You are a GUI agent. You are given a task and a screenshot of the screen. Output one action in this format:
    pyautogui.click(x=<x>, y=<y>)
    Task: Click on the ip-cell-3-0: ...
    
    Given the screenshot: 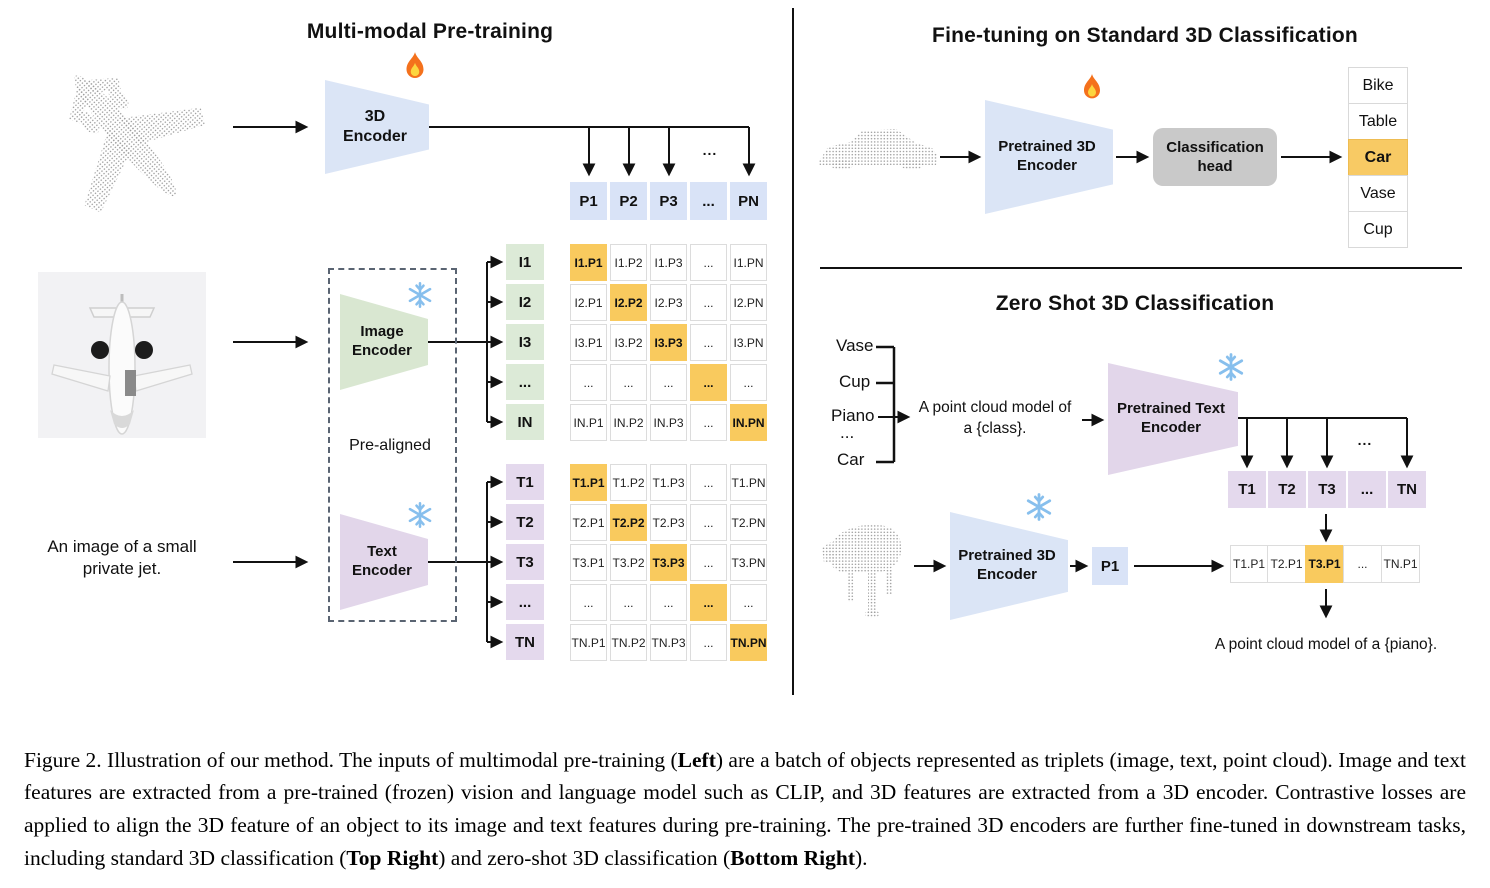 What is the action you would take?
    pyautogui.click(x=588, y=382)
    